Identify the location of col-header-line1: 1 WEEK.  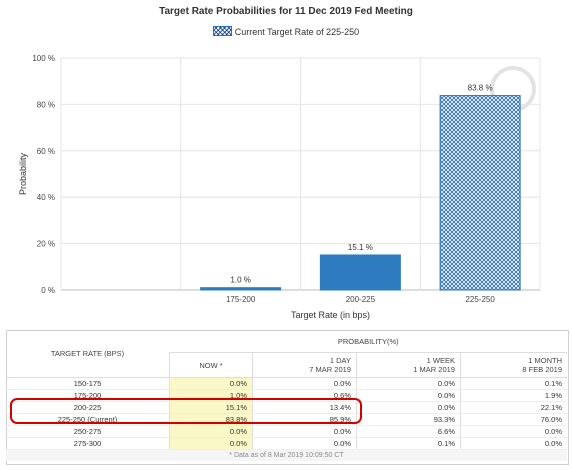
(440, 360).